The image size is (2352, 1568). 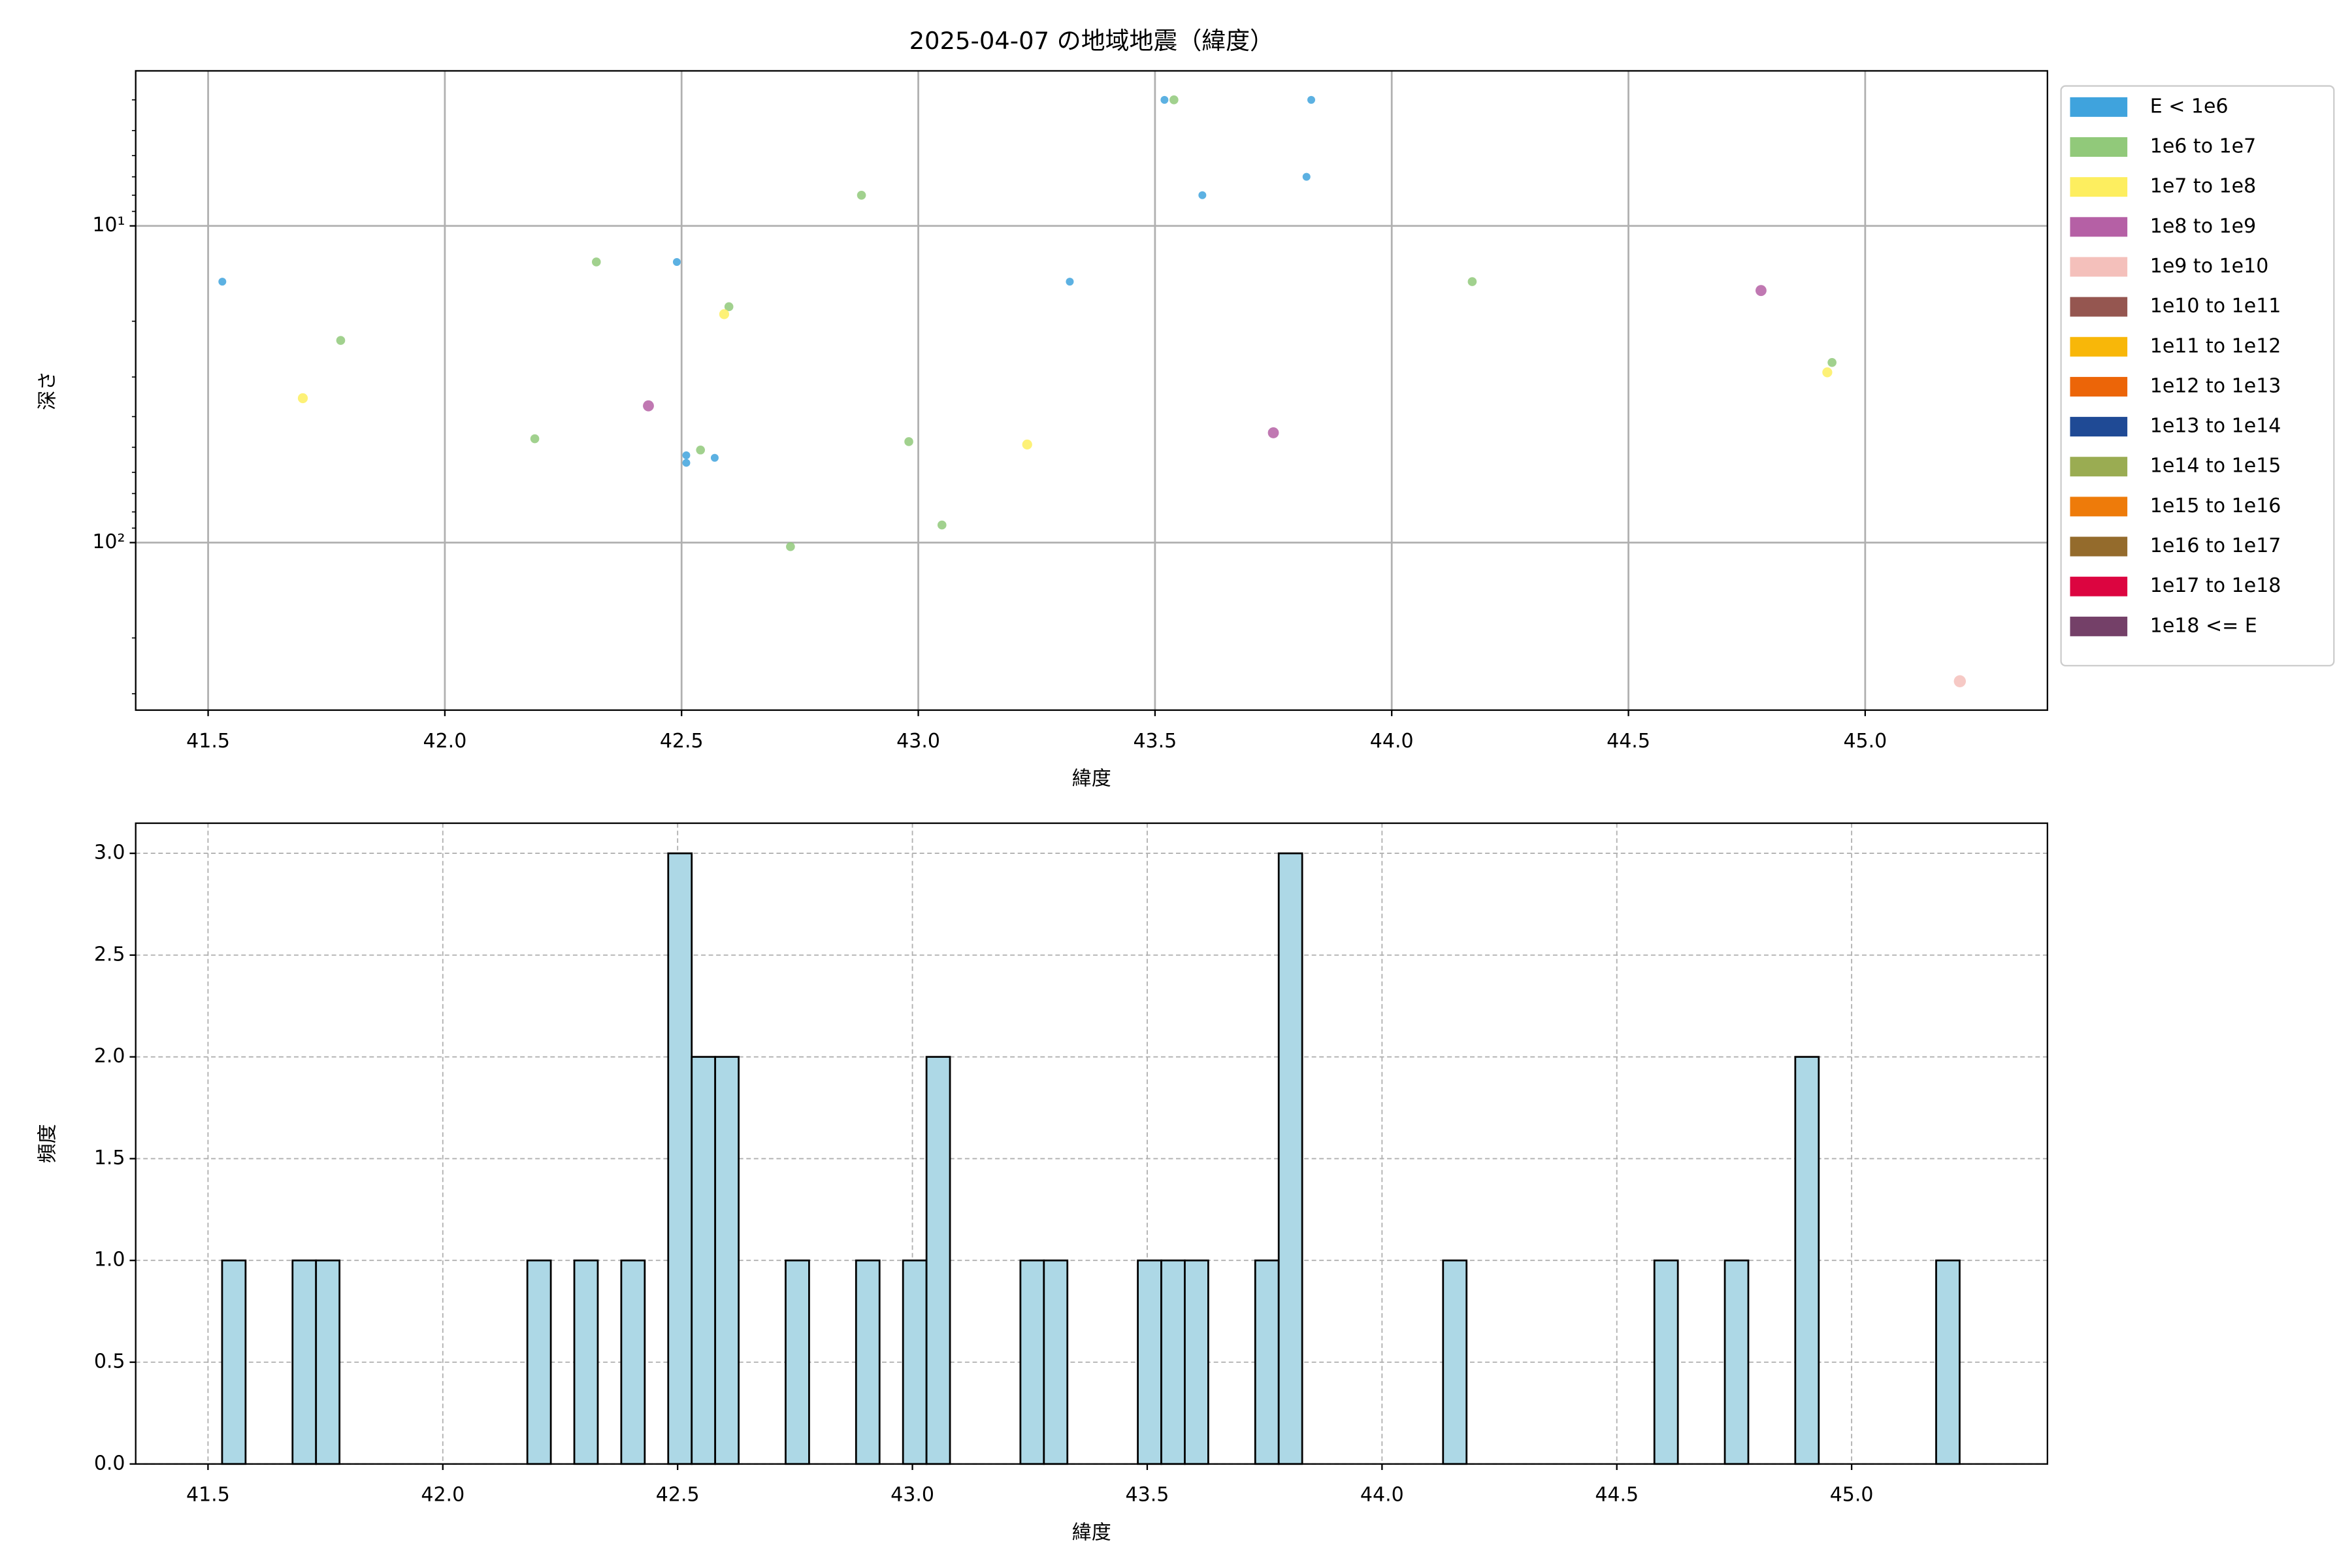 I want to click on y-axis-label: 頻度, so click(x=47, y=1143).